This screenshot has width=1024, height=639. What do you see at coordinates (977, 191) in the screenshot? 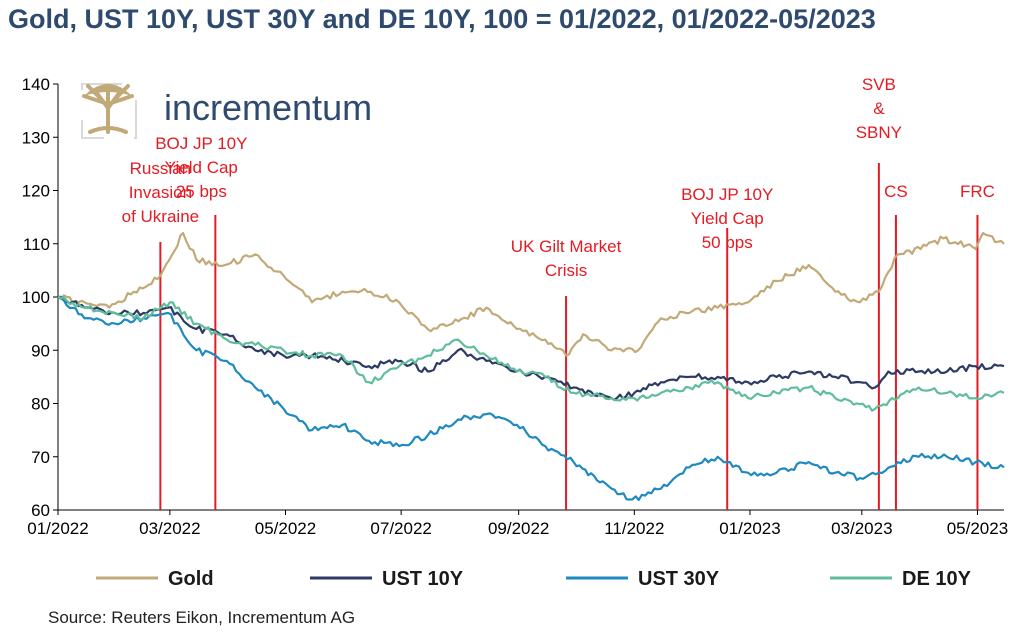
I see `event-label: FRC` at bounding box center [977, 191].